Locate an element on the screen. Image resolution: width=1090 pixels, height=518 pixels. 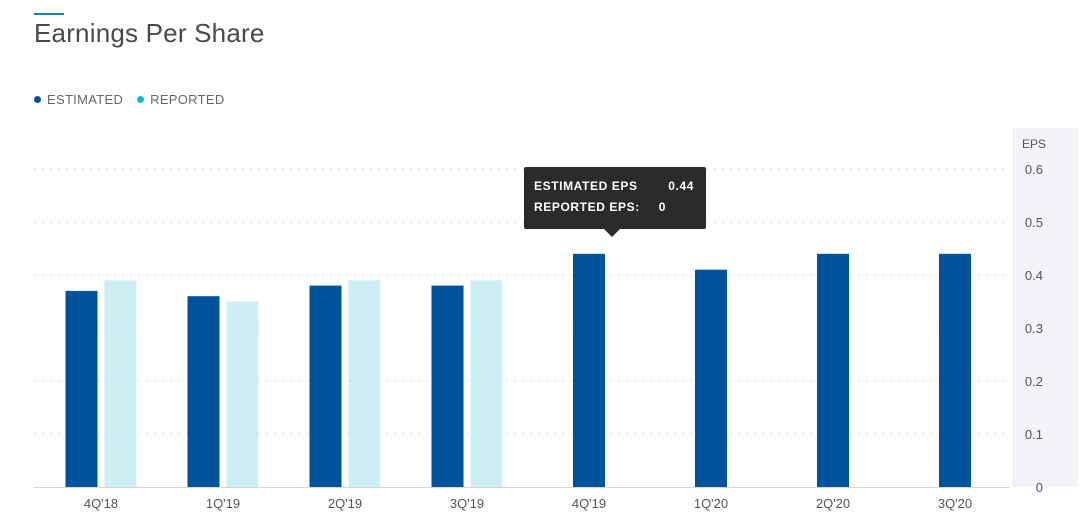
legend-item-reported: REPORTED is located at coordinates (180, 99).